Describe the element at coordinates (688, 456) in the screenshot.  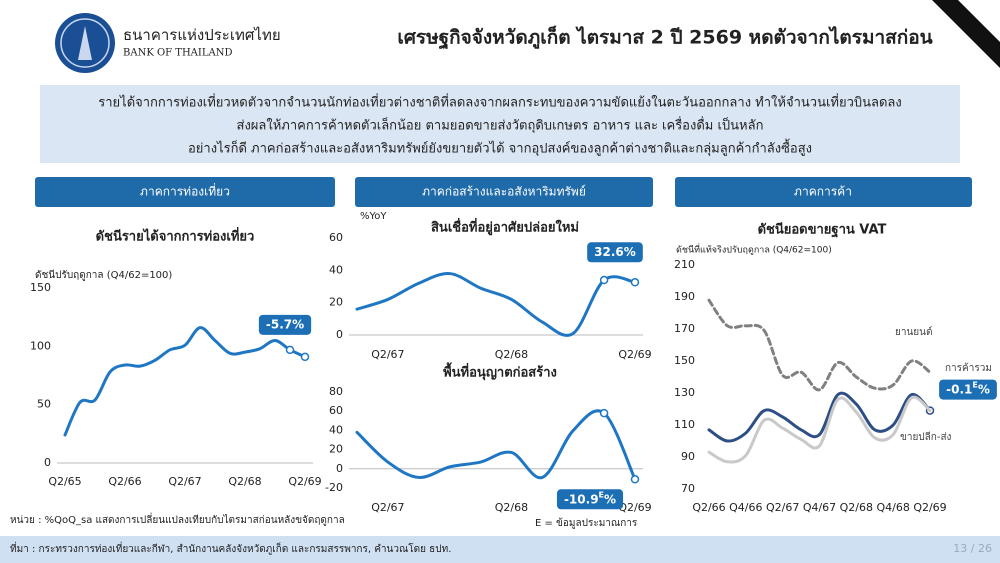
I see `y-tick-label: 90` at that location.